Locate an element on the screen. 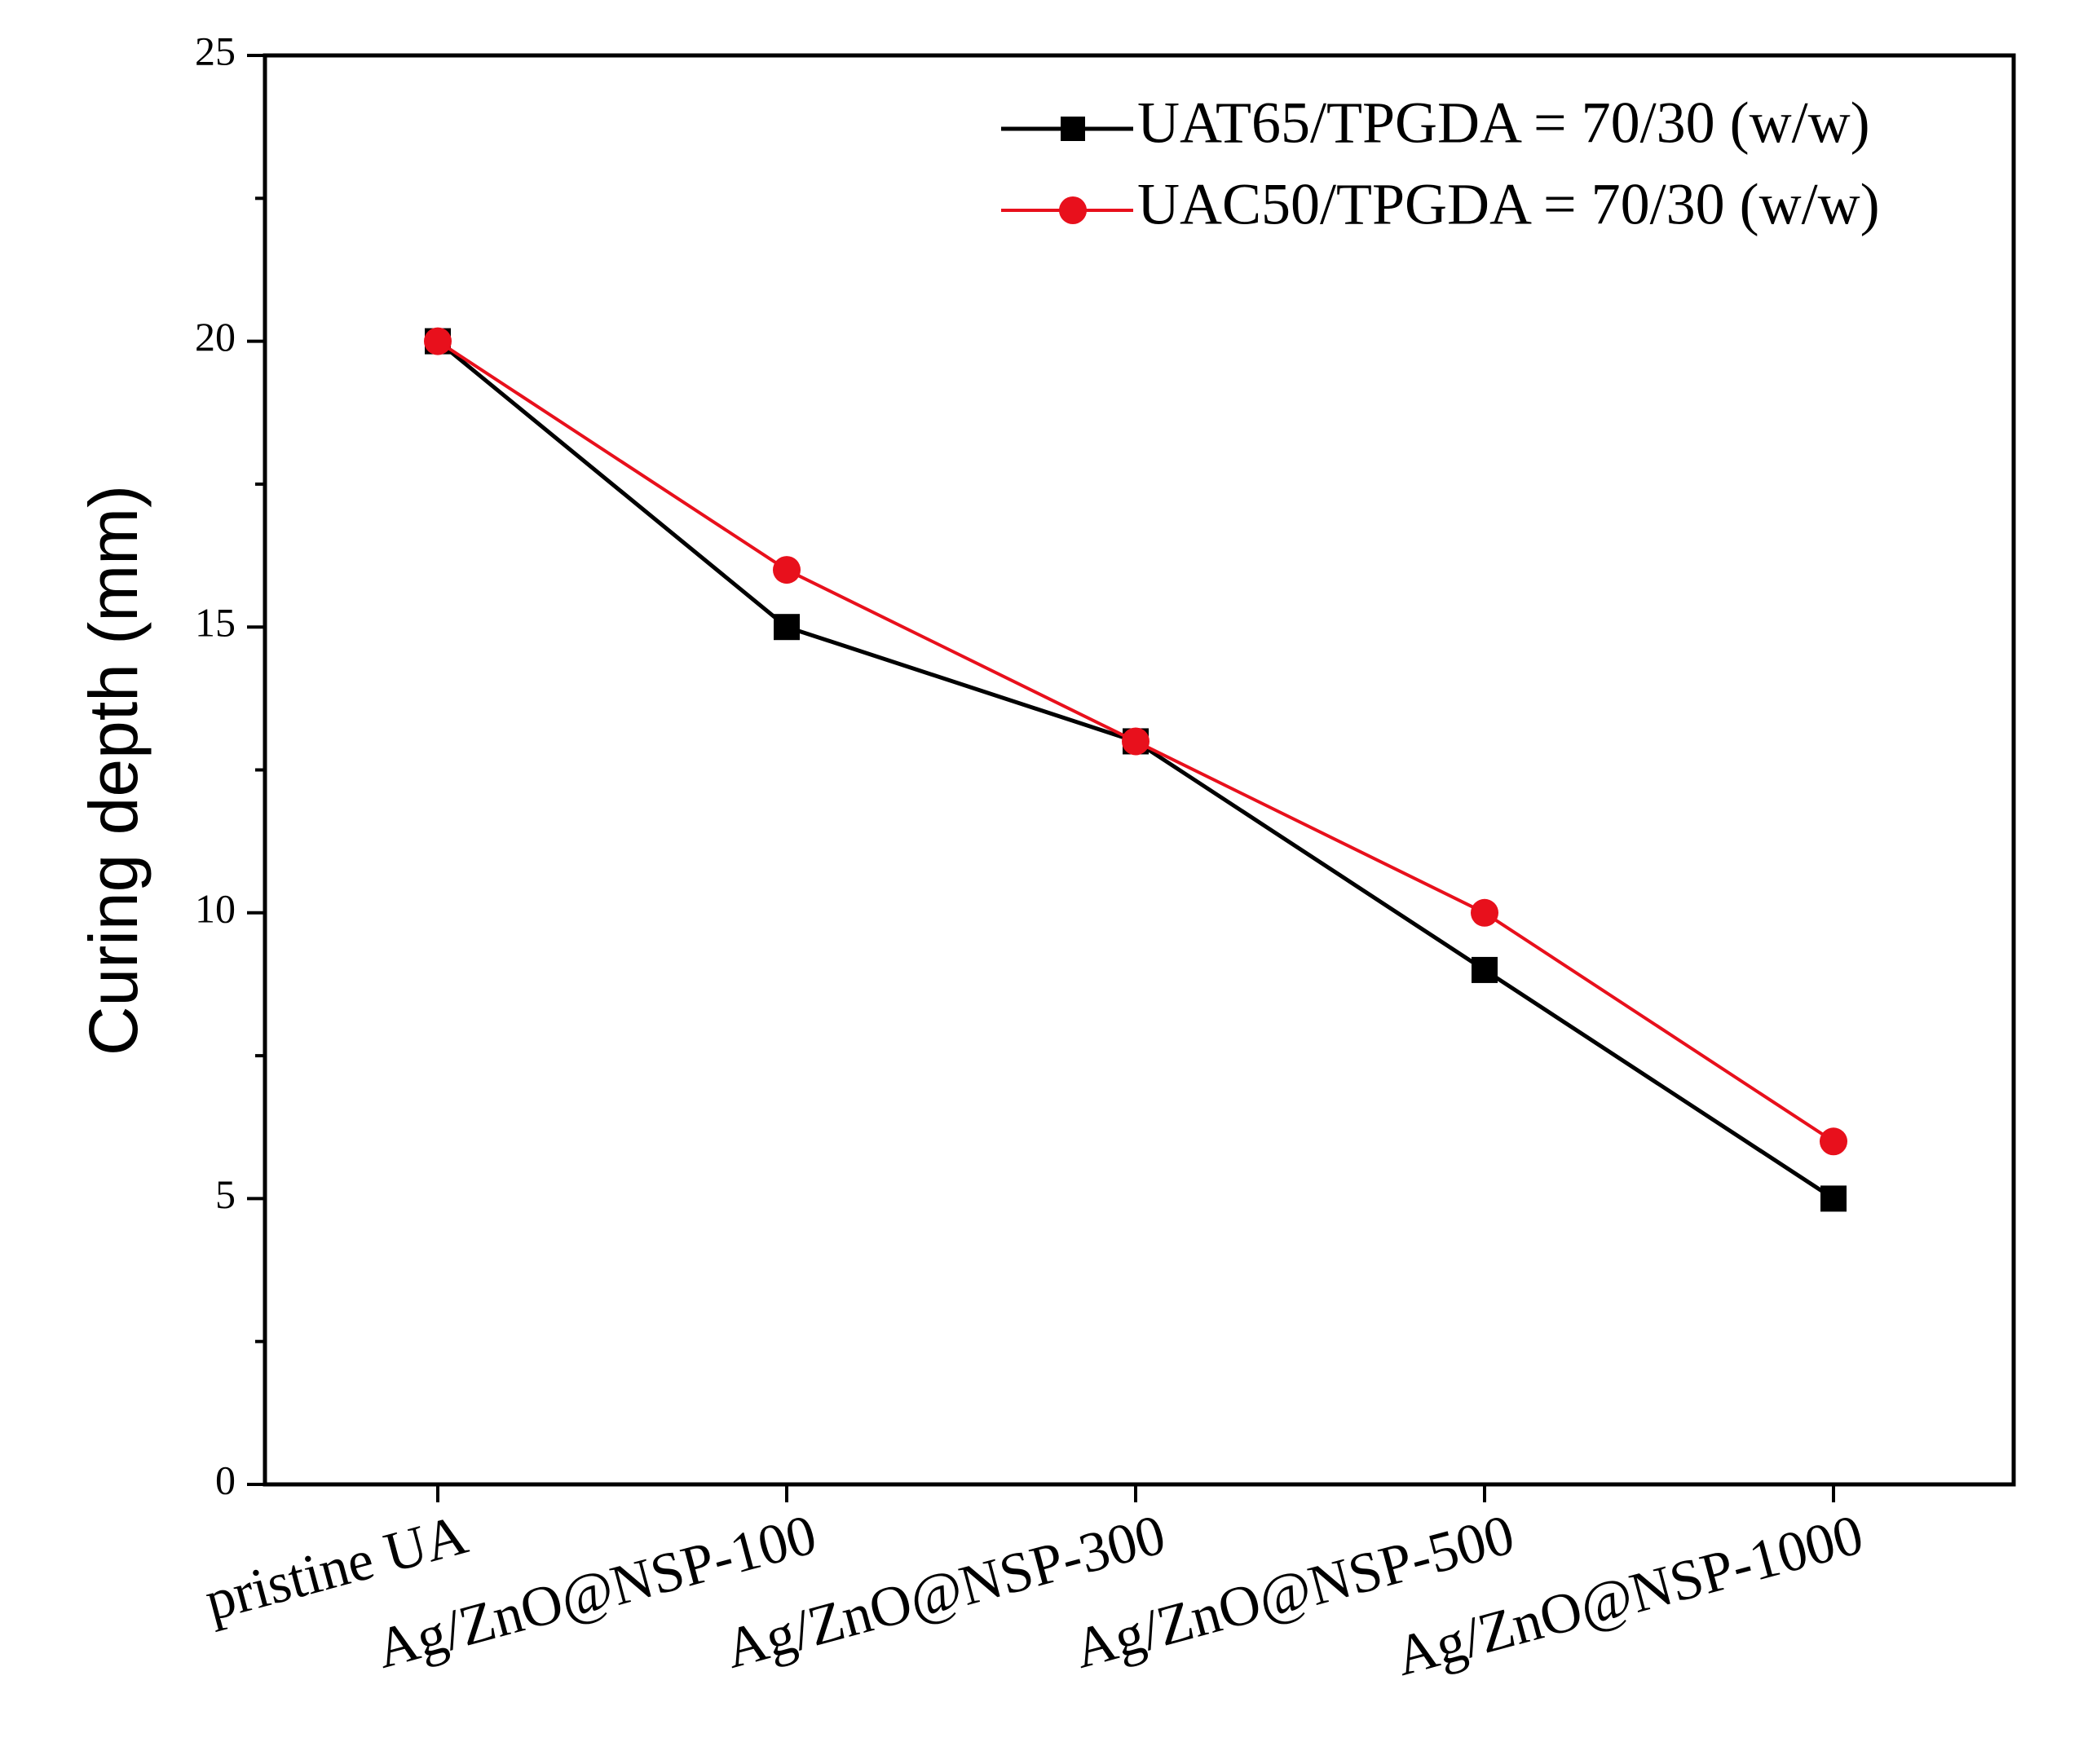  y-tick-label: 5 is located at coordinates (225, 1194).